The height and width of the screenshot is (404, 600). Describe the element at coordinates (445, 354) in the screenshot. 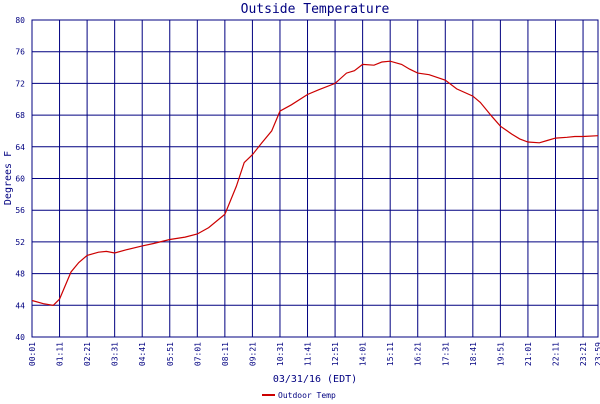

I see `x-tick-label: 17:31` at that location.